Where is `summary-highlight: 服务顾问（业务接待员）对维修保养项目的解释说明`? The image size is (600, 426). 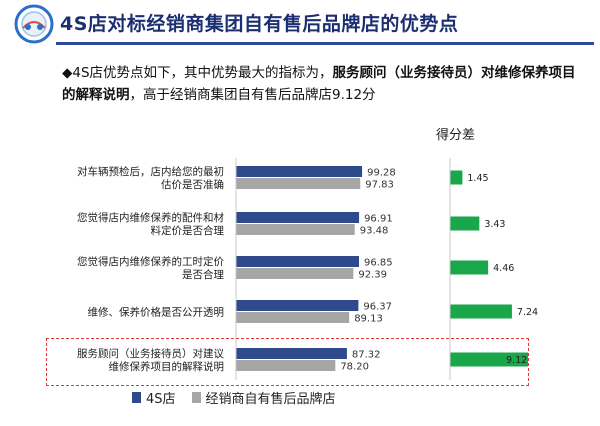
summary-highlight: 服务顾问（业务接待员）对维修保养项目的解释说明 is located at coordinates (319, 84).